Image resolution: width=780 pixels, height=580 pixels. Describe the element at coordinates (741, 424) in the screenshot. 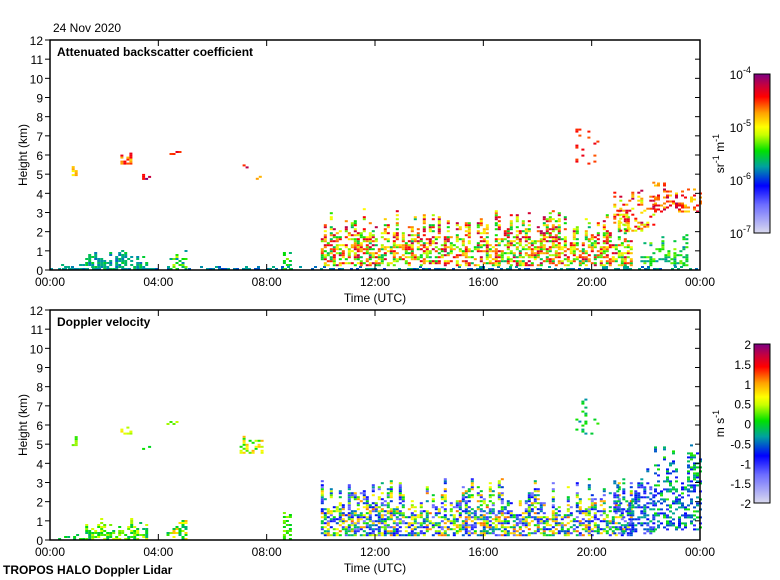

I see `colorbar: 21.510.50-0.5-1-1.5-2m s-1` at that location.